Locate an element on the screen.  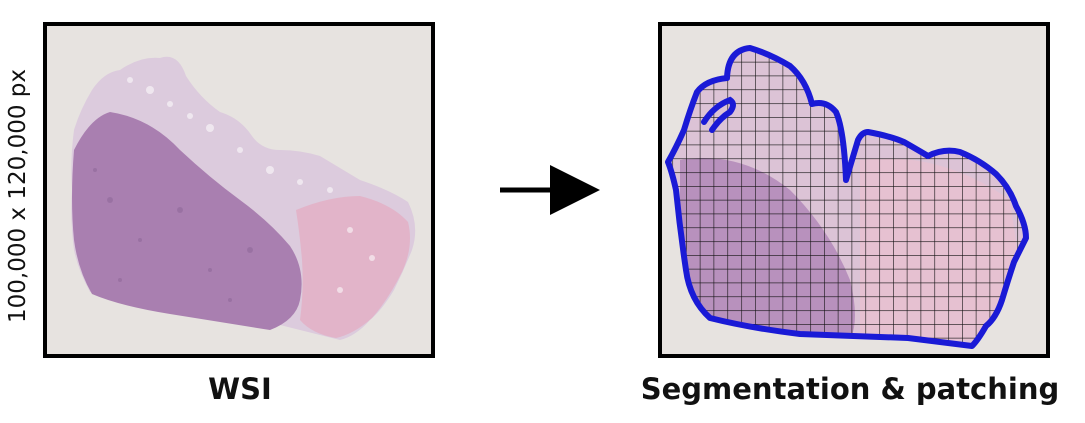
segmentation-contour-inner is located at coordinates (718, 114).